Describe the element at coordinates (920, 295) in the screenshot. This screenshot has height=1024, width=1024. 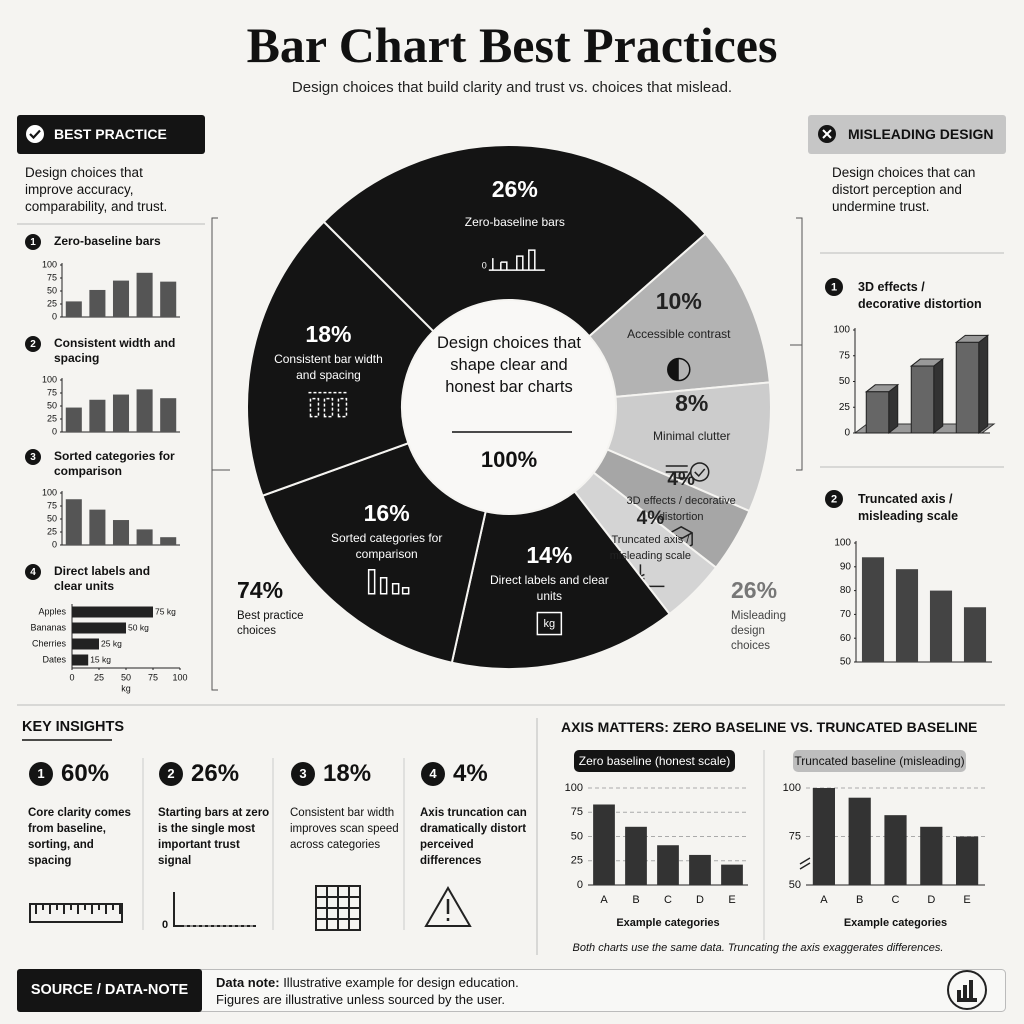
I see `chart-title: 3D effects / decorative distortion` at that location.